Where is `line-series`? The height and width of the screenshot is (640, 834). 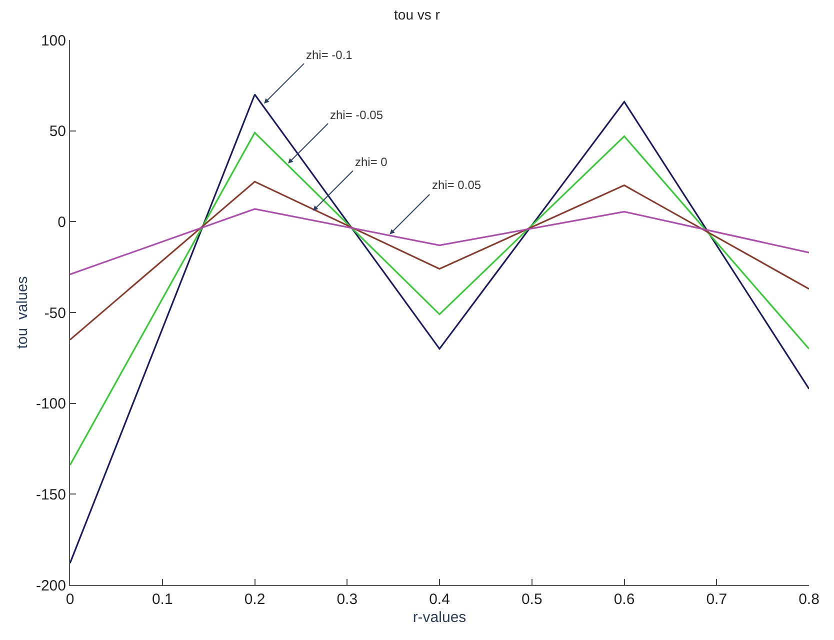 line-series is located at coordinates (439, 242).